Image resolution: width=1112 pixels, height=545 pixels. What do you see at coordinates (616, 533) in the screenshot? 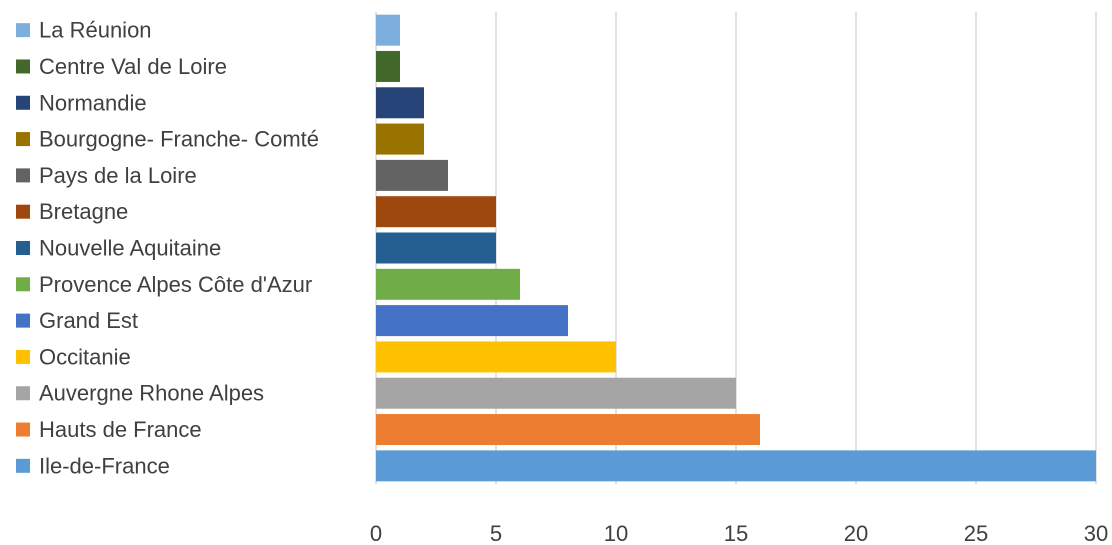
I see `x-tick-label: 10` at bounding box center [616, 533].